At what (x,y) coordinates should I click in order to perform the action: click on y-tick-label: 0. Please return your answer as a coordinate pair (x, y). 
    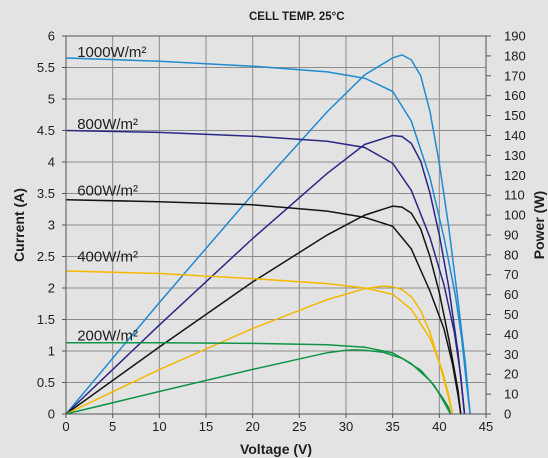
    Looking at the image, I should click on (51, 414).